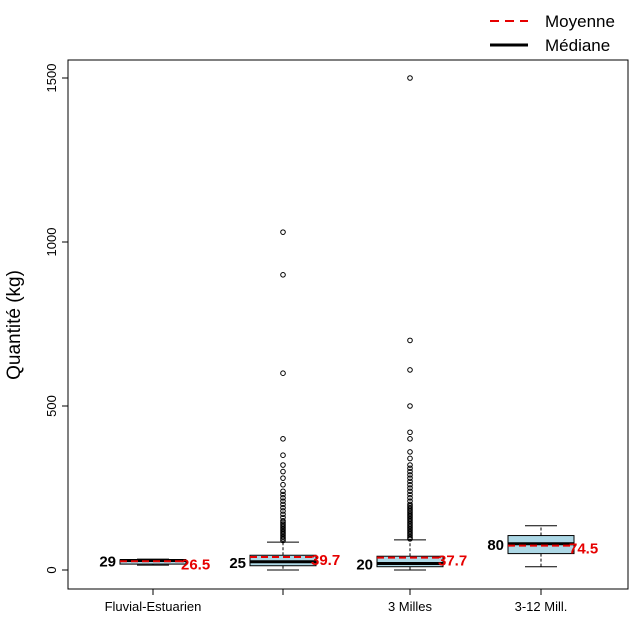 This screenshot has width=630, height=621. What do you see at coordinates (51, 569) in the screenshot?
I see `y-tick-label: 0` at bounding box center [51, 569].